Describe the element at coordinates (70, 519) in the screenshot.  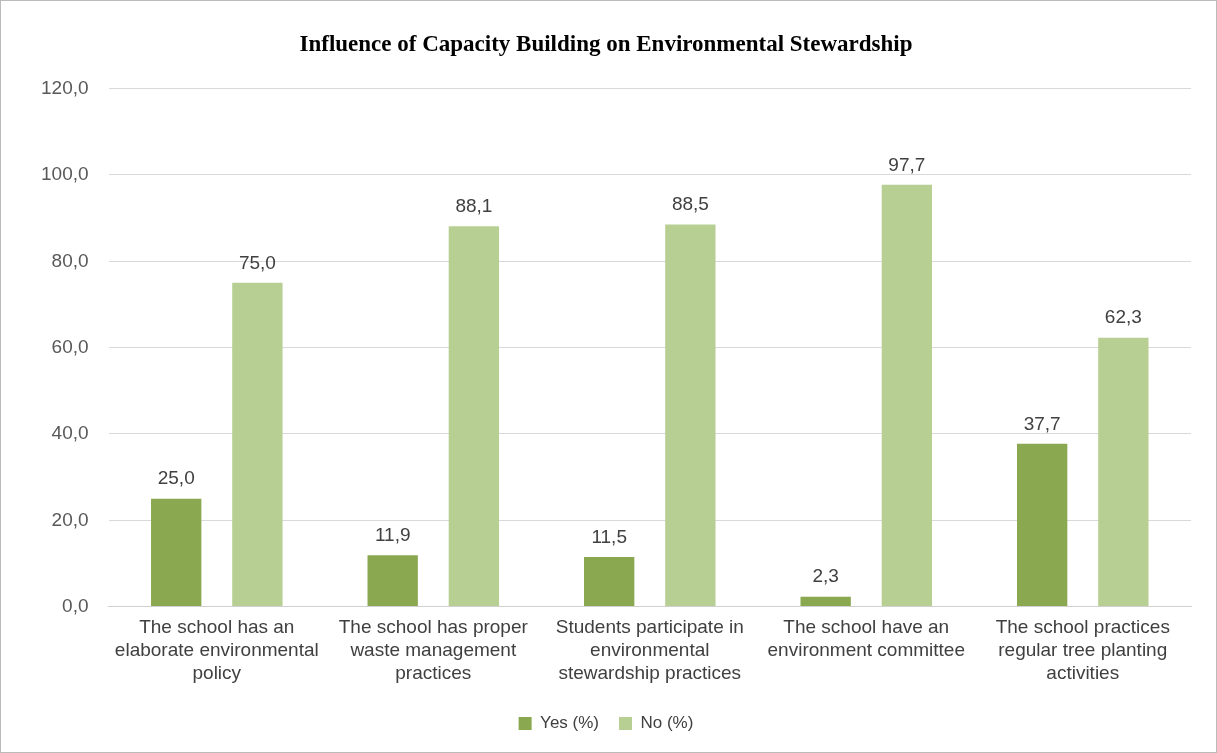
I see `y-tick-label: 20,0` at that location.